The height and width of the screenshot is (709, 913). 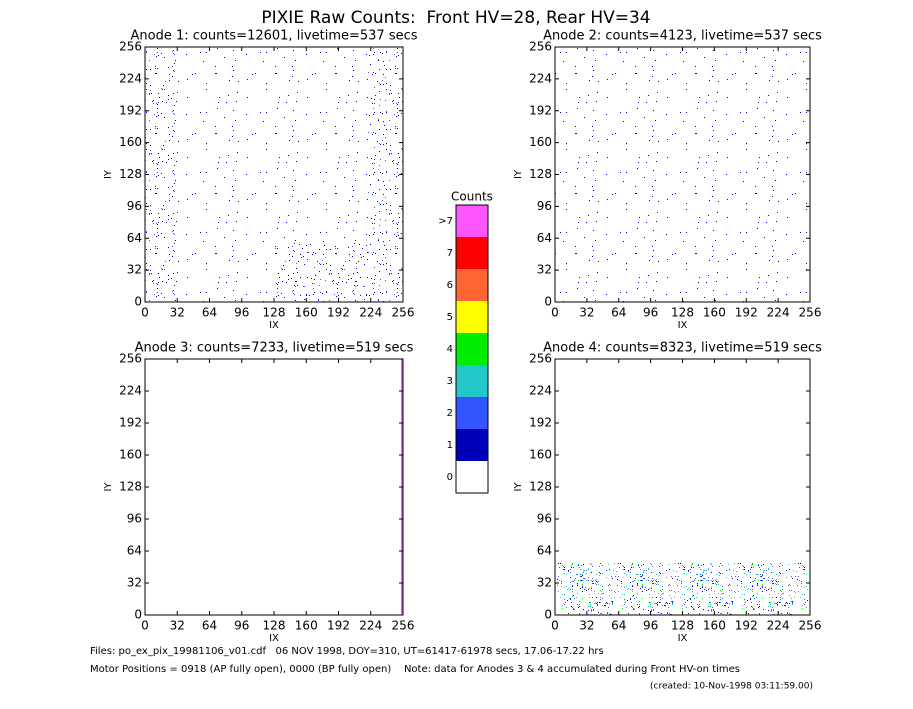 I want to click on colorbar-label: 2, so click(x=450, y=413).